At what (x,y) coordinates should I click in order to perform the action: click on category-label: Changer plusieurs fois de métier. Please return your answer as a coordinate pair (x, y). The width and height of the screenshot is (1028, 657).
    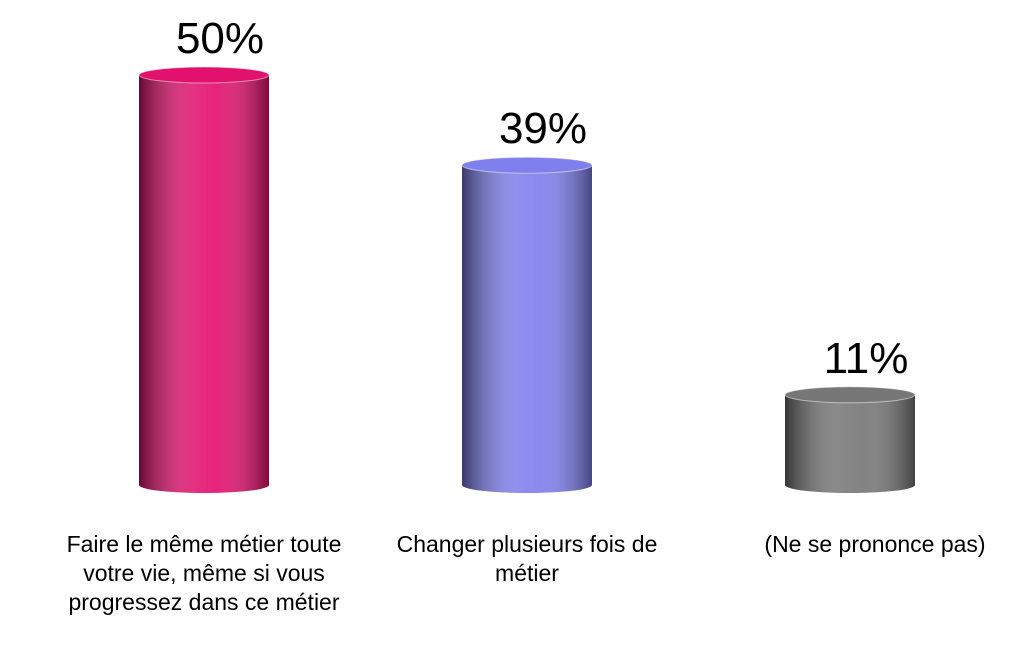
    Looking at the image, I should click on (527, 558).